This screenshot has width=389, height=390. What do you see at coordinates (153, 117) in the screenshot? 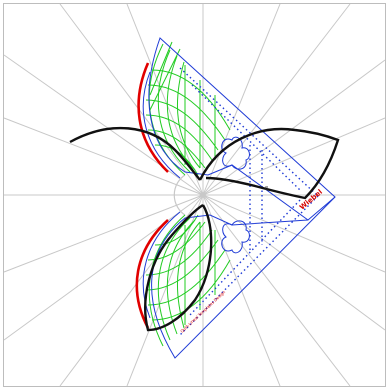
I see `seam-allowance-upper` at bounding box center [153, 117].